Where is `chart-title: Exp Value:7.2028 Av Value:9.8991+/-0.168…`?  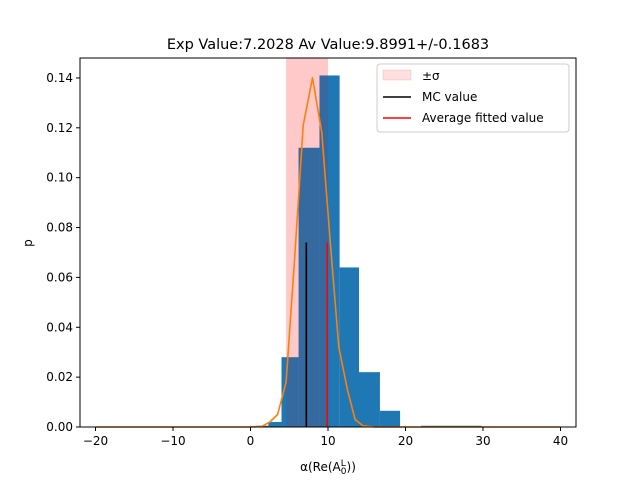
chart-title: Exp Value:7.2028 Av Value:9.8991+/-0.168… is located at coordinates (328, 45).